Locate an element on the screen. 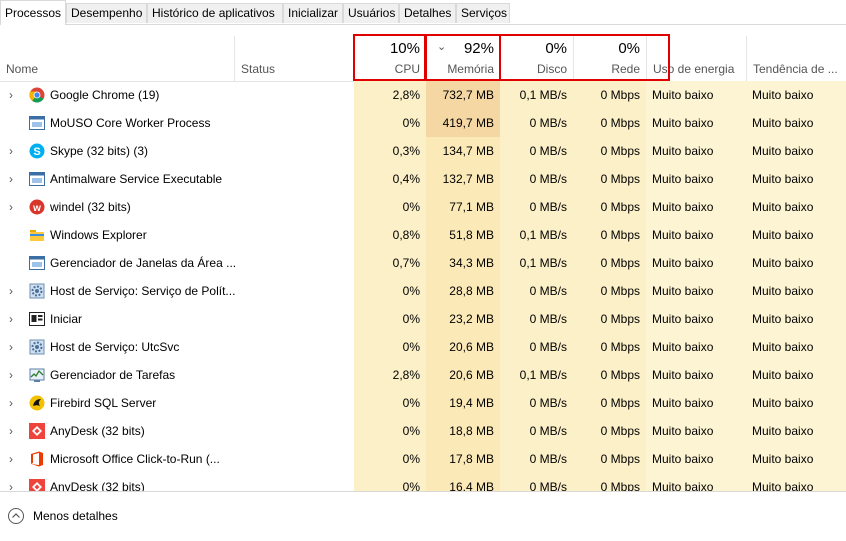 The width and height of the screenshot is (846, 541). highlight-box-memory is located at coordinates (463, 57).